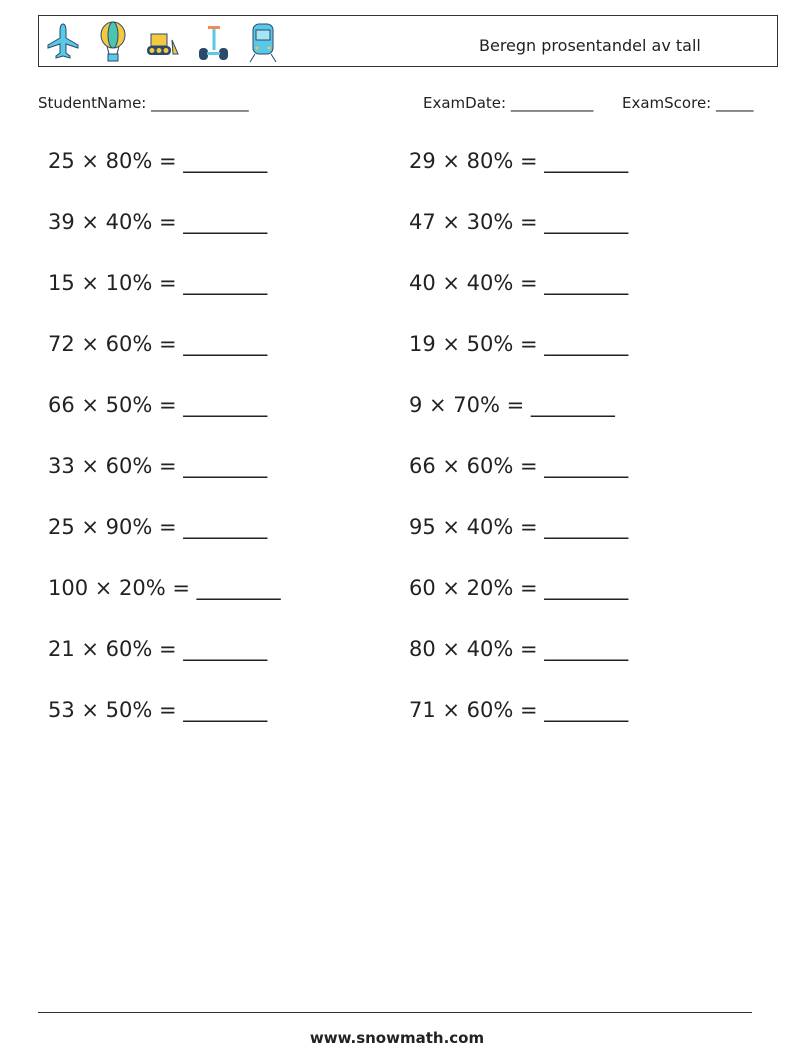 This screenshot has height=1053, width=794. I want to click on problem-left-3: 15 × 10% = ________, so click(158, 283).